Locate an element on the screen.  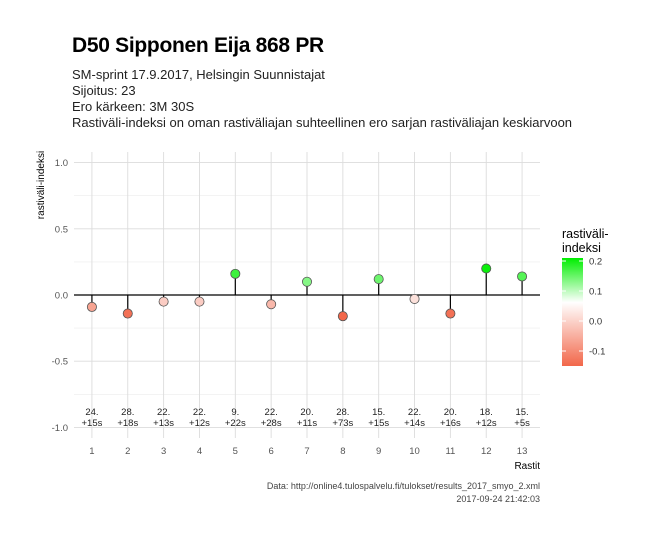
x-tick-label: 1 is located at coordinates (91, 451).